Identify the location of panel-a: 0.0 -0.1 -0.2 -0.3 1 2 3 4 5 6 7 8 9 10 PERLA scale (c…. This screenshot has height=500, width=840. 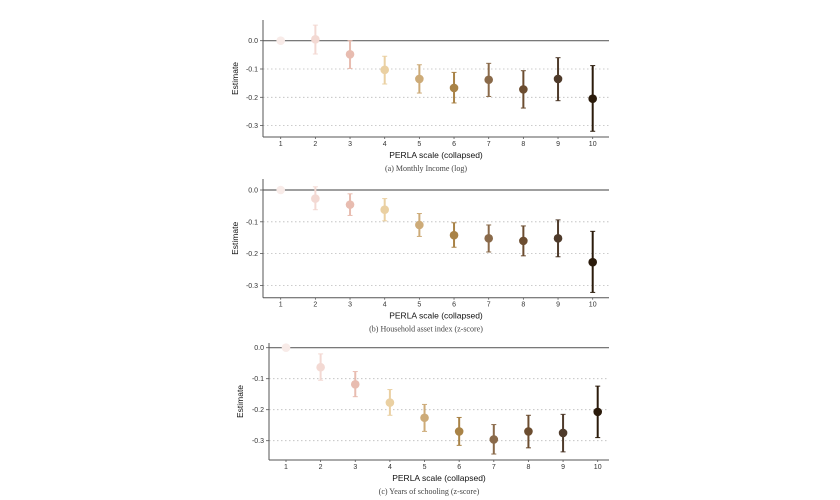
(419, 96).